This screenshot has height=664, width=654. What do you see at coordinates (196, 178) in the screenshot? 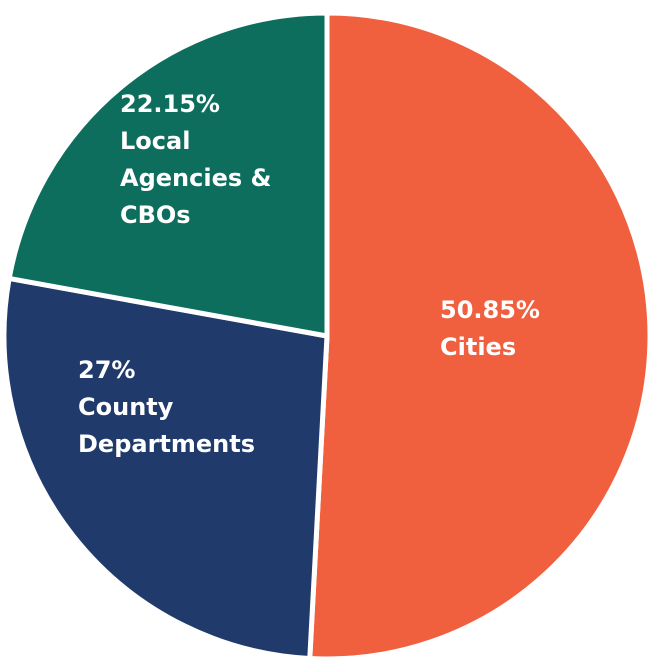
I see `category-label: Local Agencies & CBOs` at bounding box center [196, 178].